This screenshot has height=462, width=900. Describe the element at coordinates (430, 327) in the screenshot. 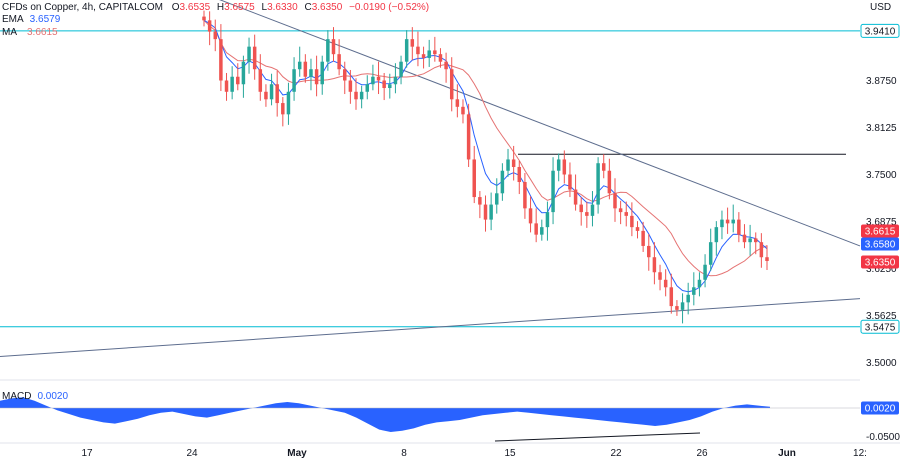

I see `ascending-trendline` at that location.